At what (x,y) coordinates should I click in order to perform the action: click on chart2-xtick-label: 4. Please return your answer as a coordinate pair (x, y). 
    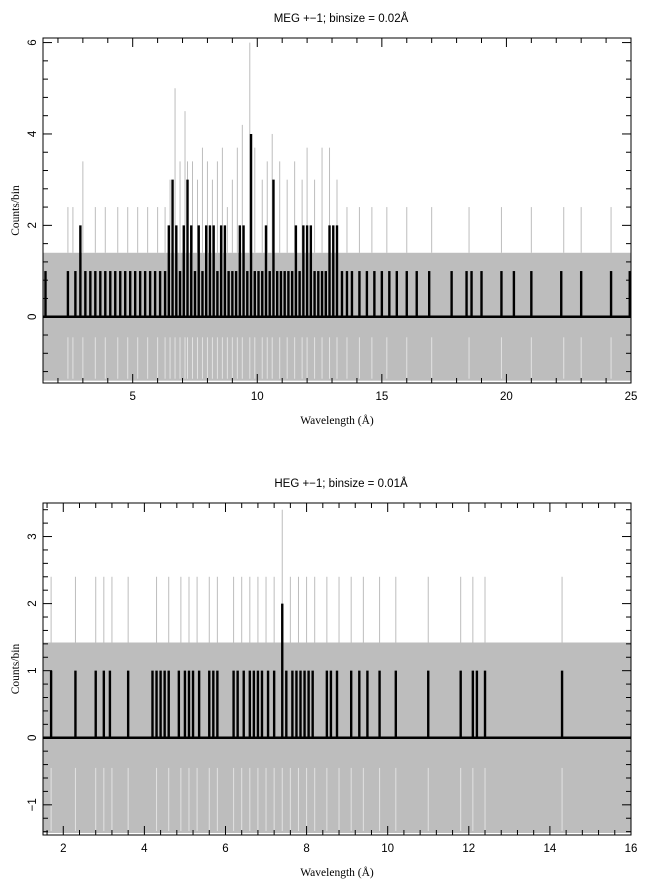
    Looking at the image, I should click on (144, 849).